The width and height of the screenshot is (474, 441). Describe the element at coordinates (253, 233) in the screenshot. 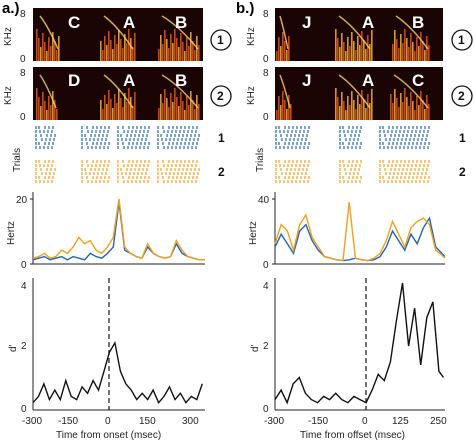

I see `ylabel-hertz-b: Hertz` at that location.